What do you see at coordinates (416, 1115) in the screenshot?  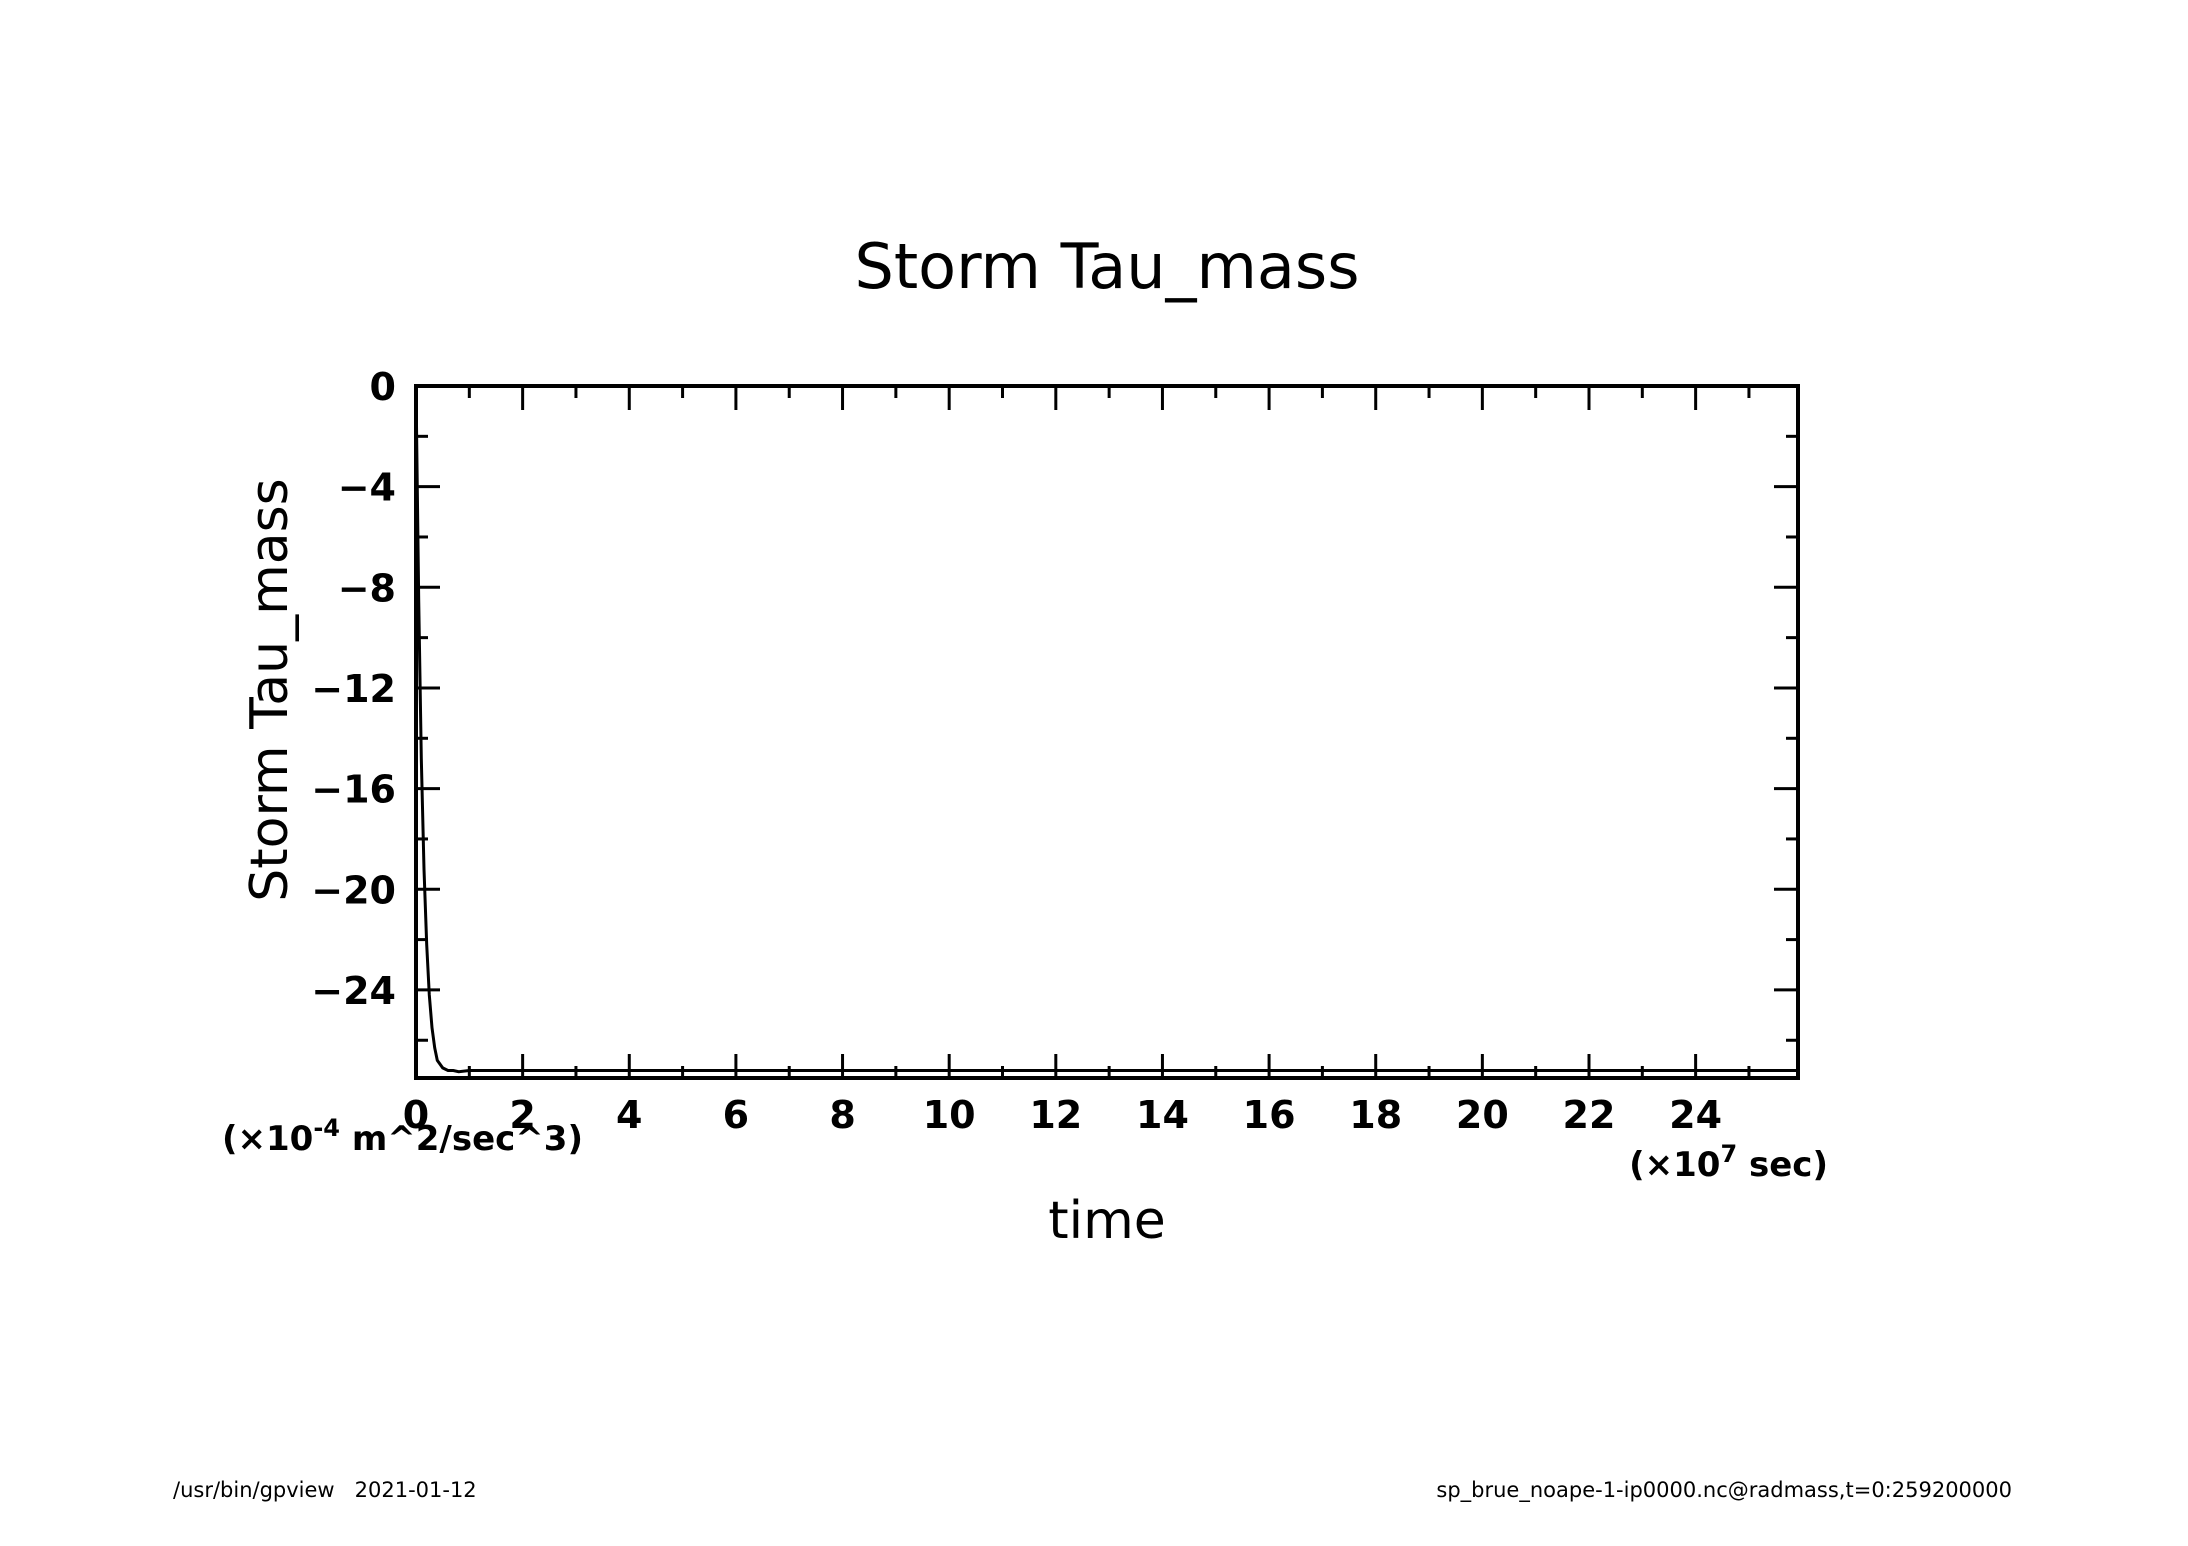 I see `x-tick-label: 0` at bounding box center [416, 1115].